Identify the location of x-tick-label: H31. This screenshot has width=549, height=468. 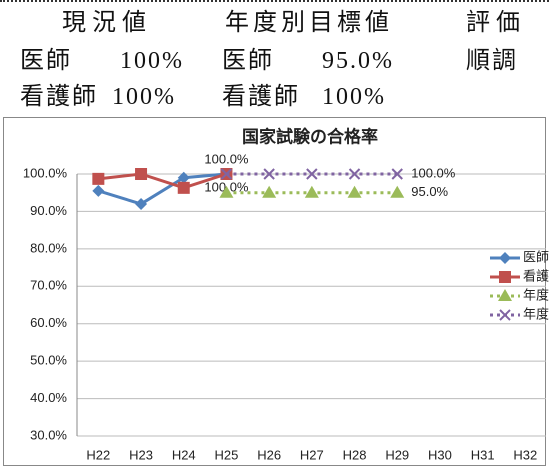
(483, 454).